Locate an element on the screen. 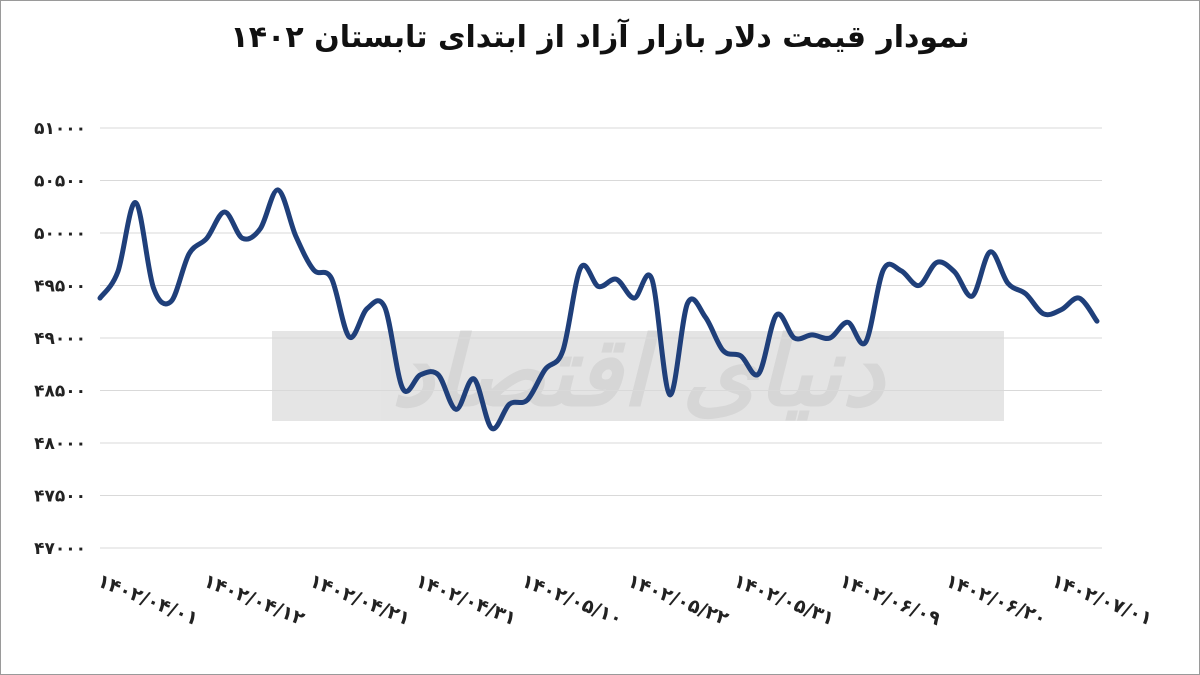  watermark: دنیای اقتصاد is located at coordinates (638, 371).